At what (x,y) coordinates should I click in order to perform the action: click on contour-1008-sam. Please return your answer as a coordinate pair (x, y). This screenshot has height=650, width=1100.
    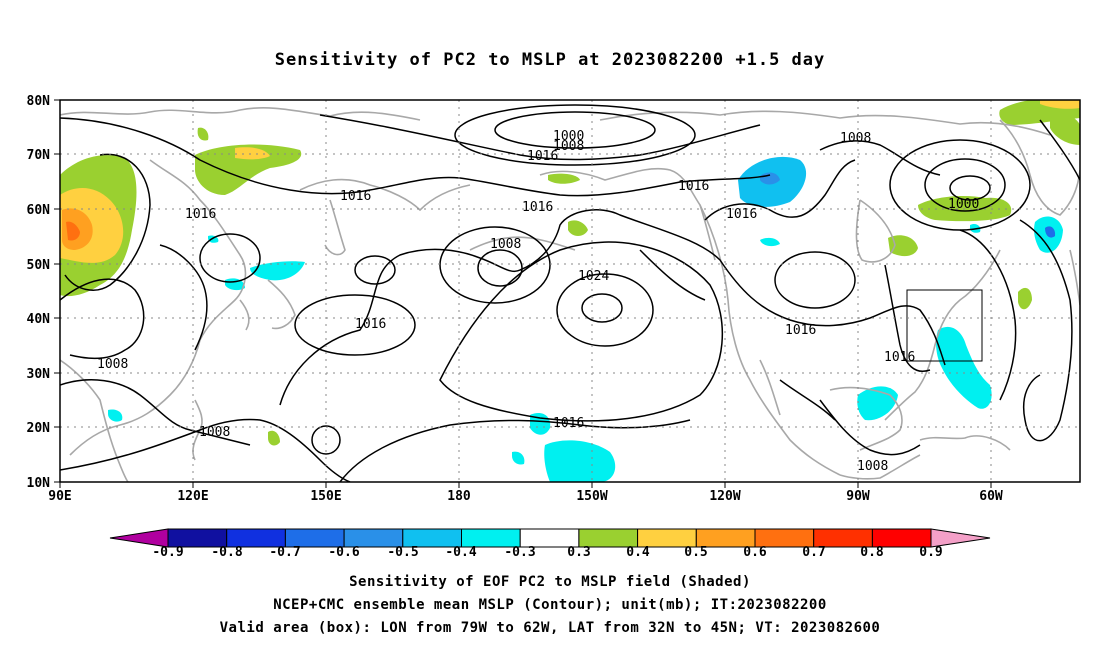
    Looking at the image, I should click on (870, 427).